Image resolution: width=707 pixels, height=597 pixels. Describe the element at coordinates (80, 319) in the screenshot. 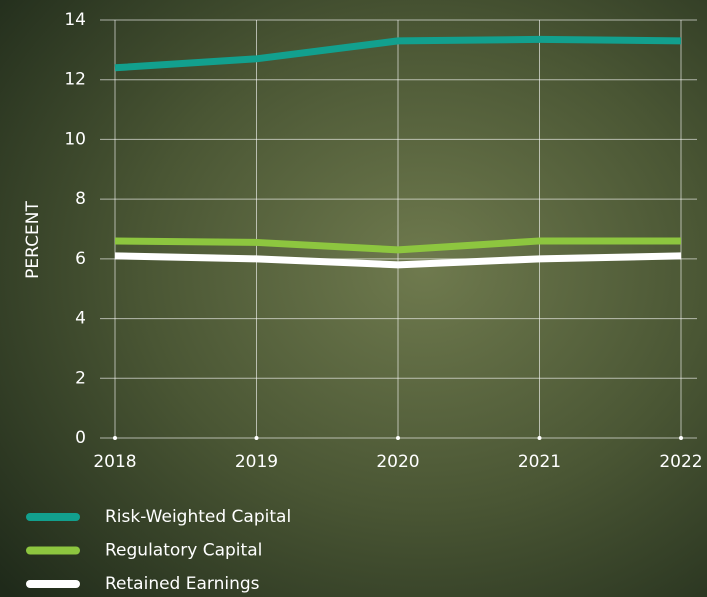

I see `y-tick-label: 4` at that location.